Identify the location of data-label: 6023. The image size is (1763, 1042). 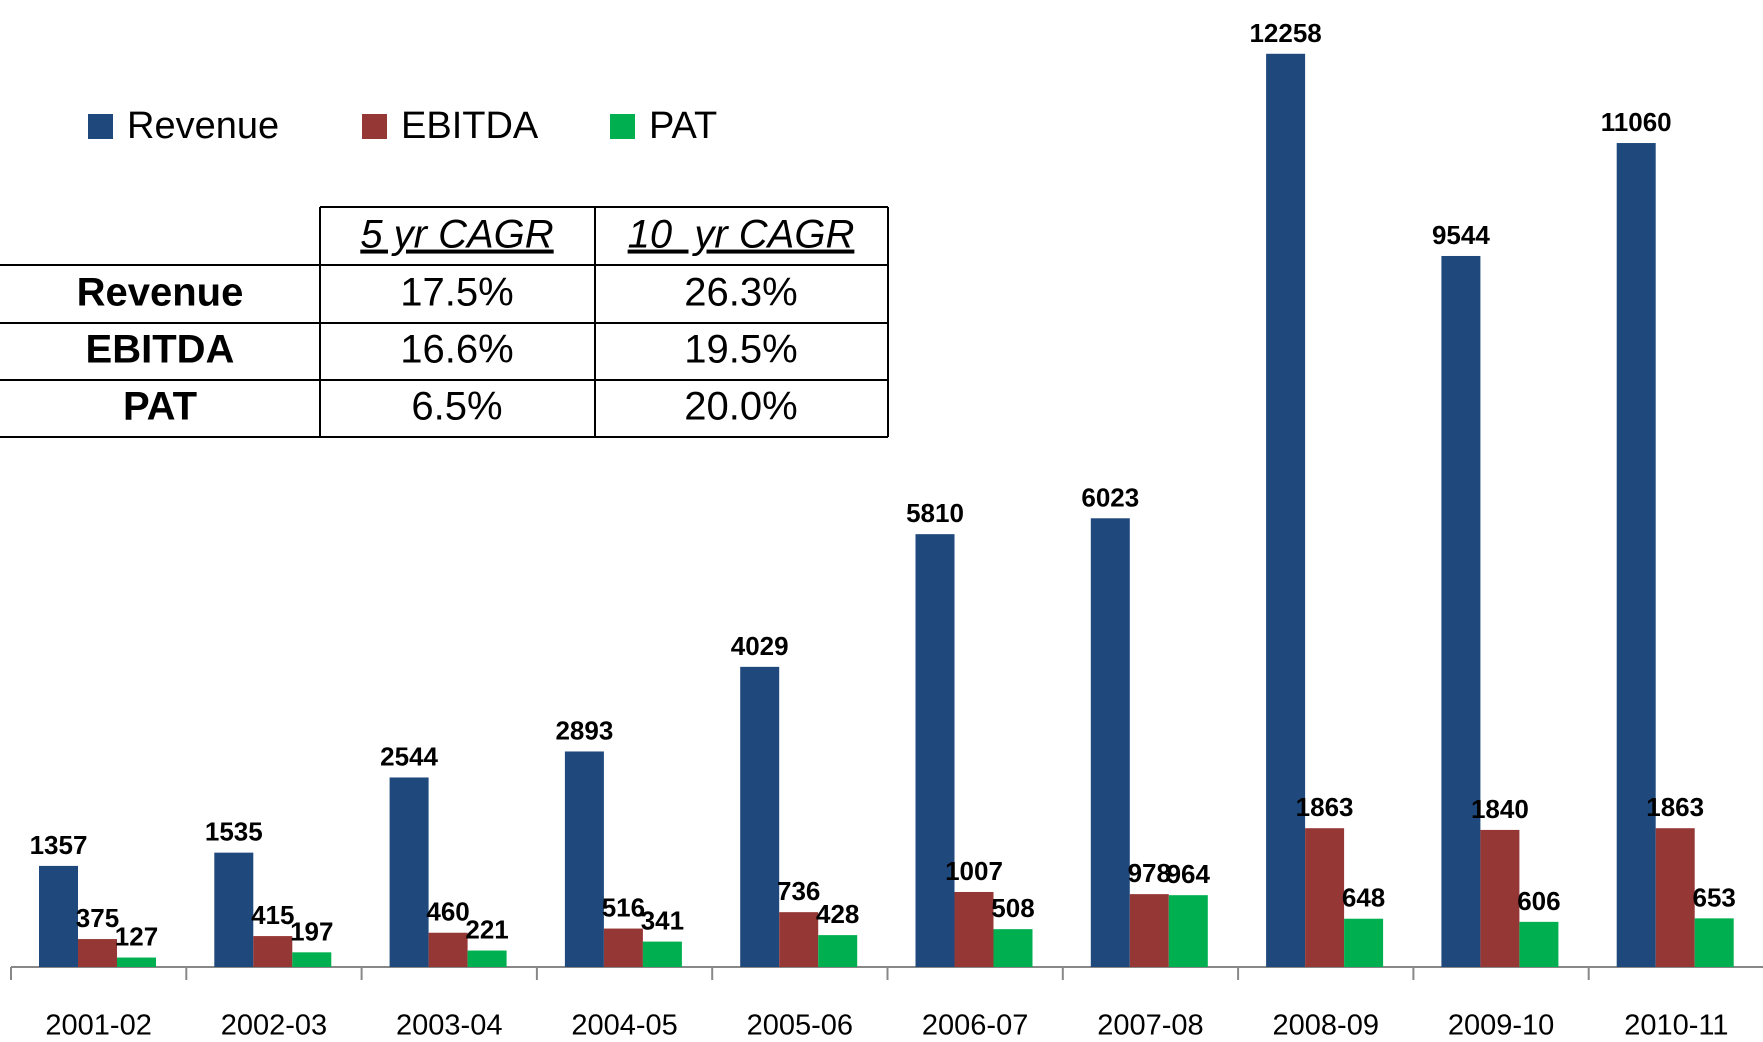
(1110, 497).